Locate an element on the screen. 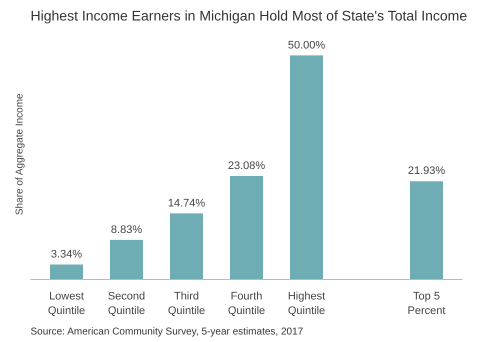 This screenshot has width=482, height=342. data-label: 50.00% is located at coordinates (307, 45).